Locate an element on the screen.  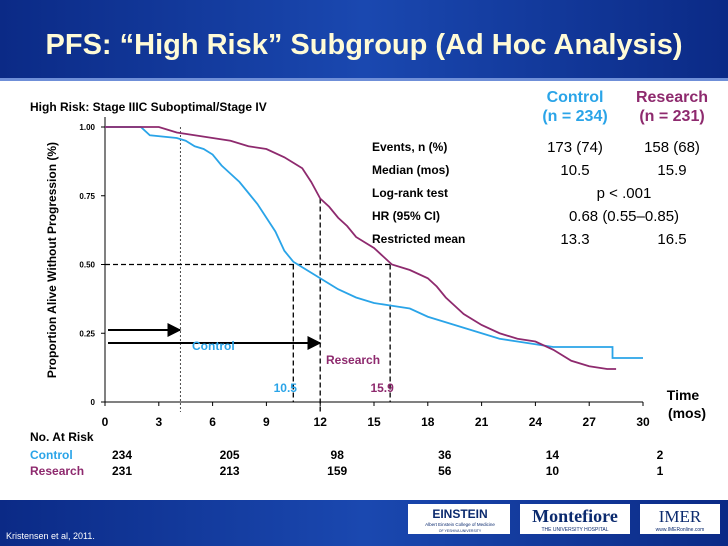
x-tick-label: 27 is located at coordinates (590, 422).